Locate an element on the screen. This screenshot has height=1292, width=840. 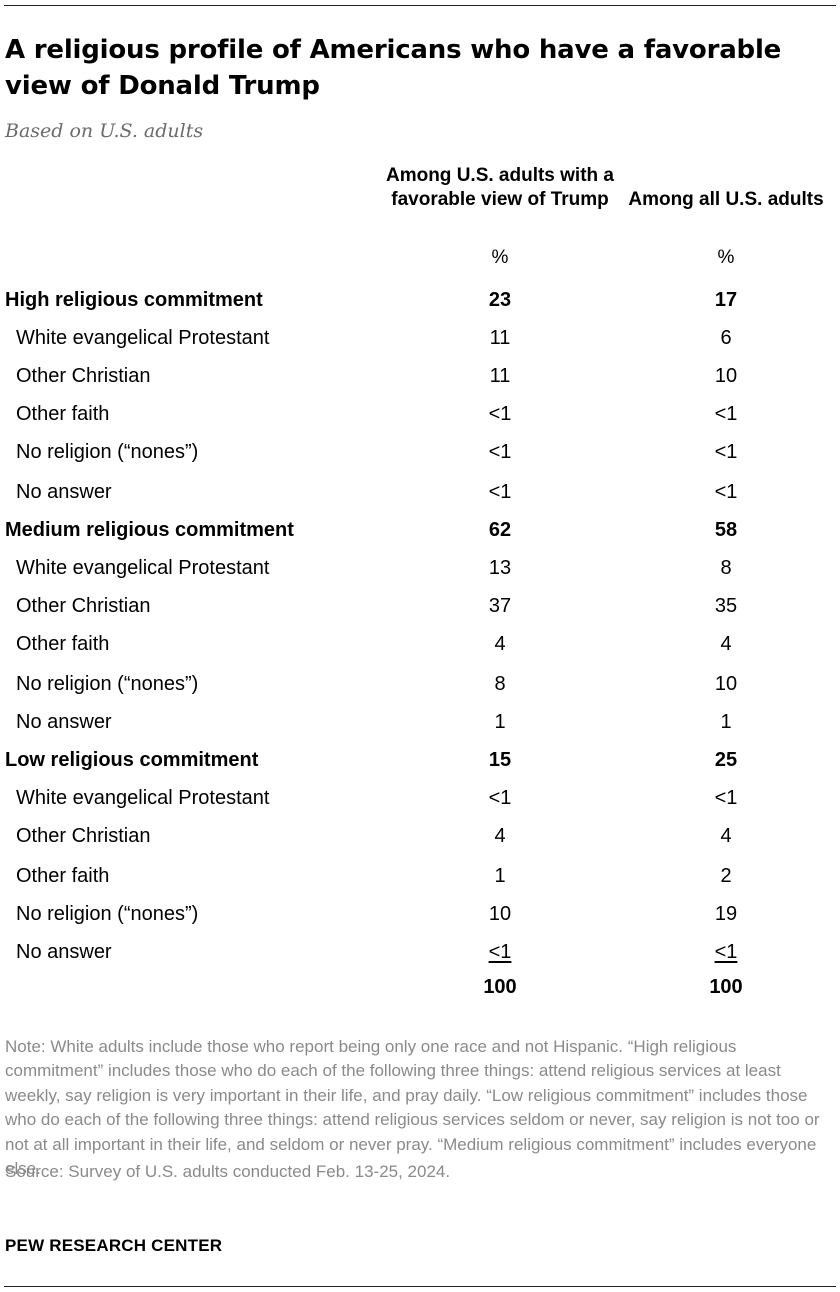
column-header-all-adults: Among all U.S. adults is located at coordinates (726, 199).